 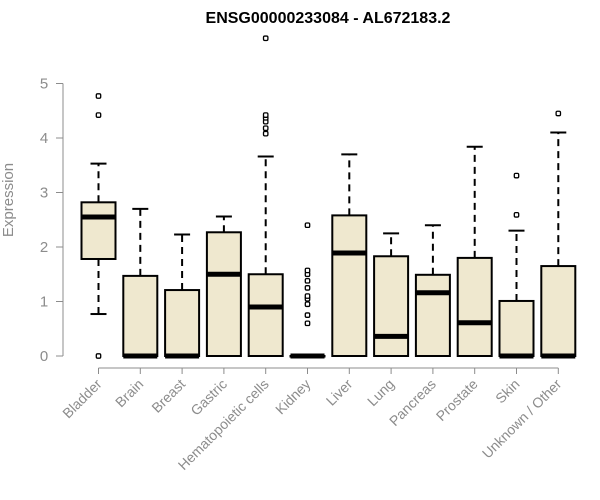 I want to click on x-tick-label-7: Lung, so click(x=380, y=392).